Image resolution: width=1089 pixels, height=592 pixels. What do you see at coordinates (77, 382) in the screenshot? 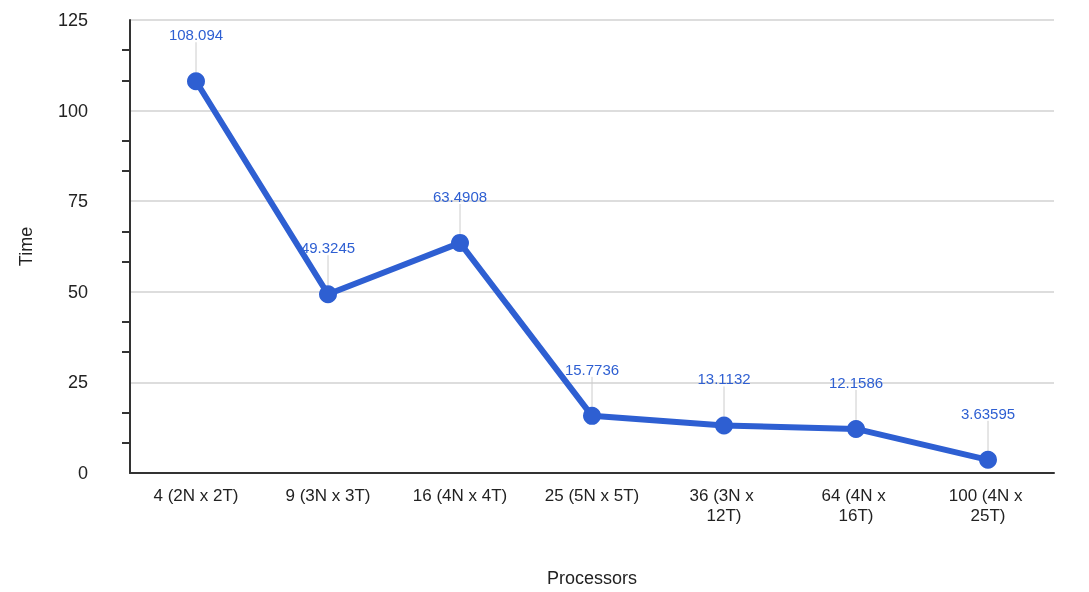
I see `y-tick-label: 25` at bounding box center [77, 382].